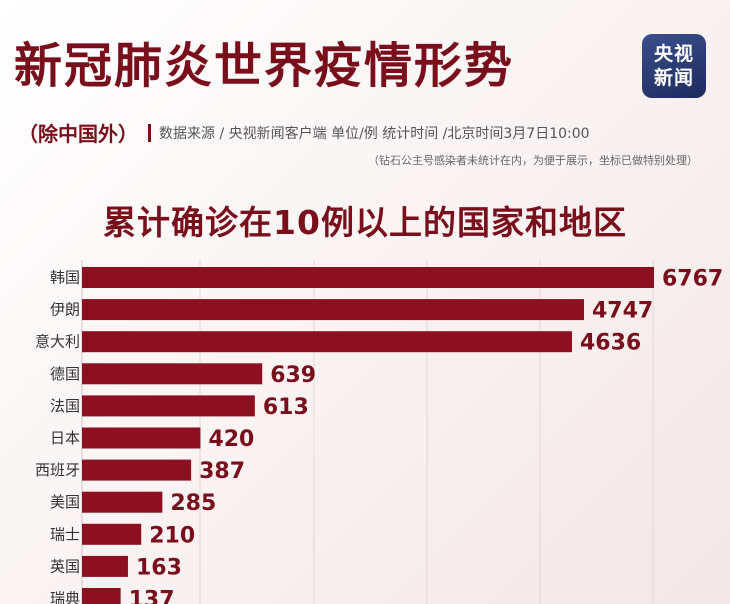 Image resolution: width=730 pixels, height=604 pixels. Describe the element at coordinates (57, 470) in the screenshot. I see `category-label: 西班牙` at that location.